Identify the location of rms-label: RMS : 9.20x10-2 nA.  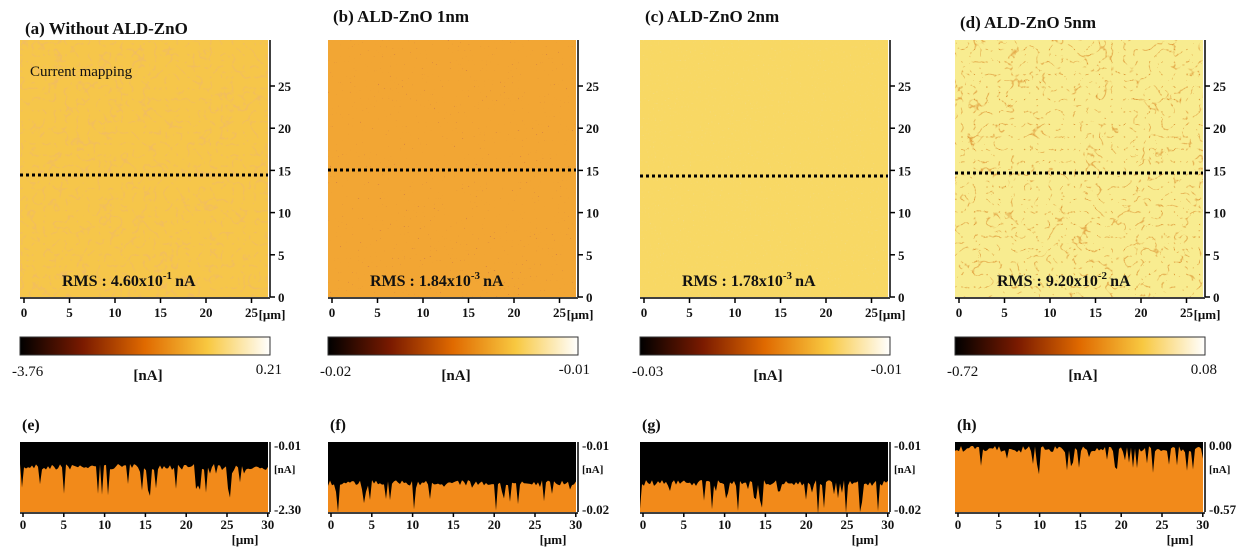
(1064, 280).